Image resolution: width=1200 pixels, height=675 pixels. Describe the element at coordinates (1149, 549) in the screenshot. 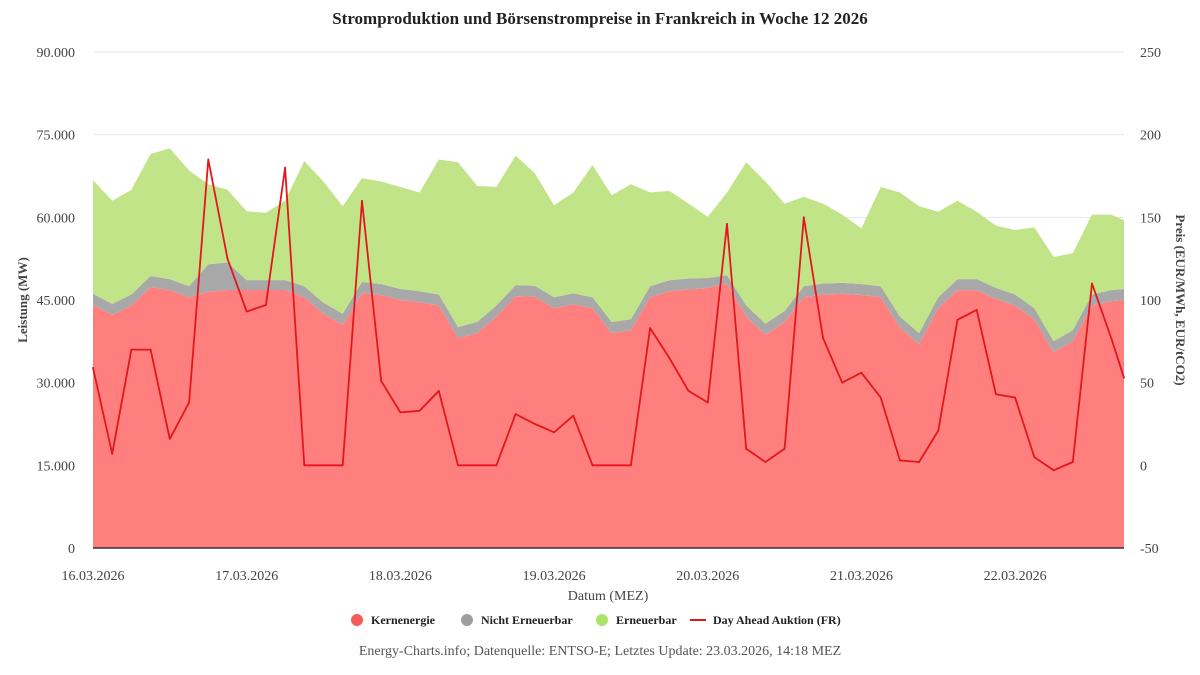

I see `y2-tick-label: -50` at that location.